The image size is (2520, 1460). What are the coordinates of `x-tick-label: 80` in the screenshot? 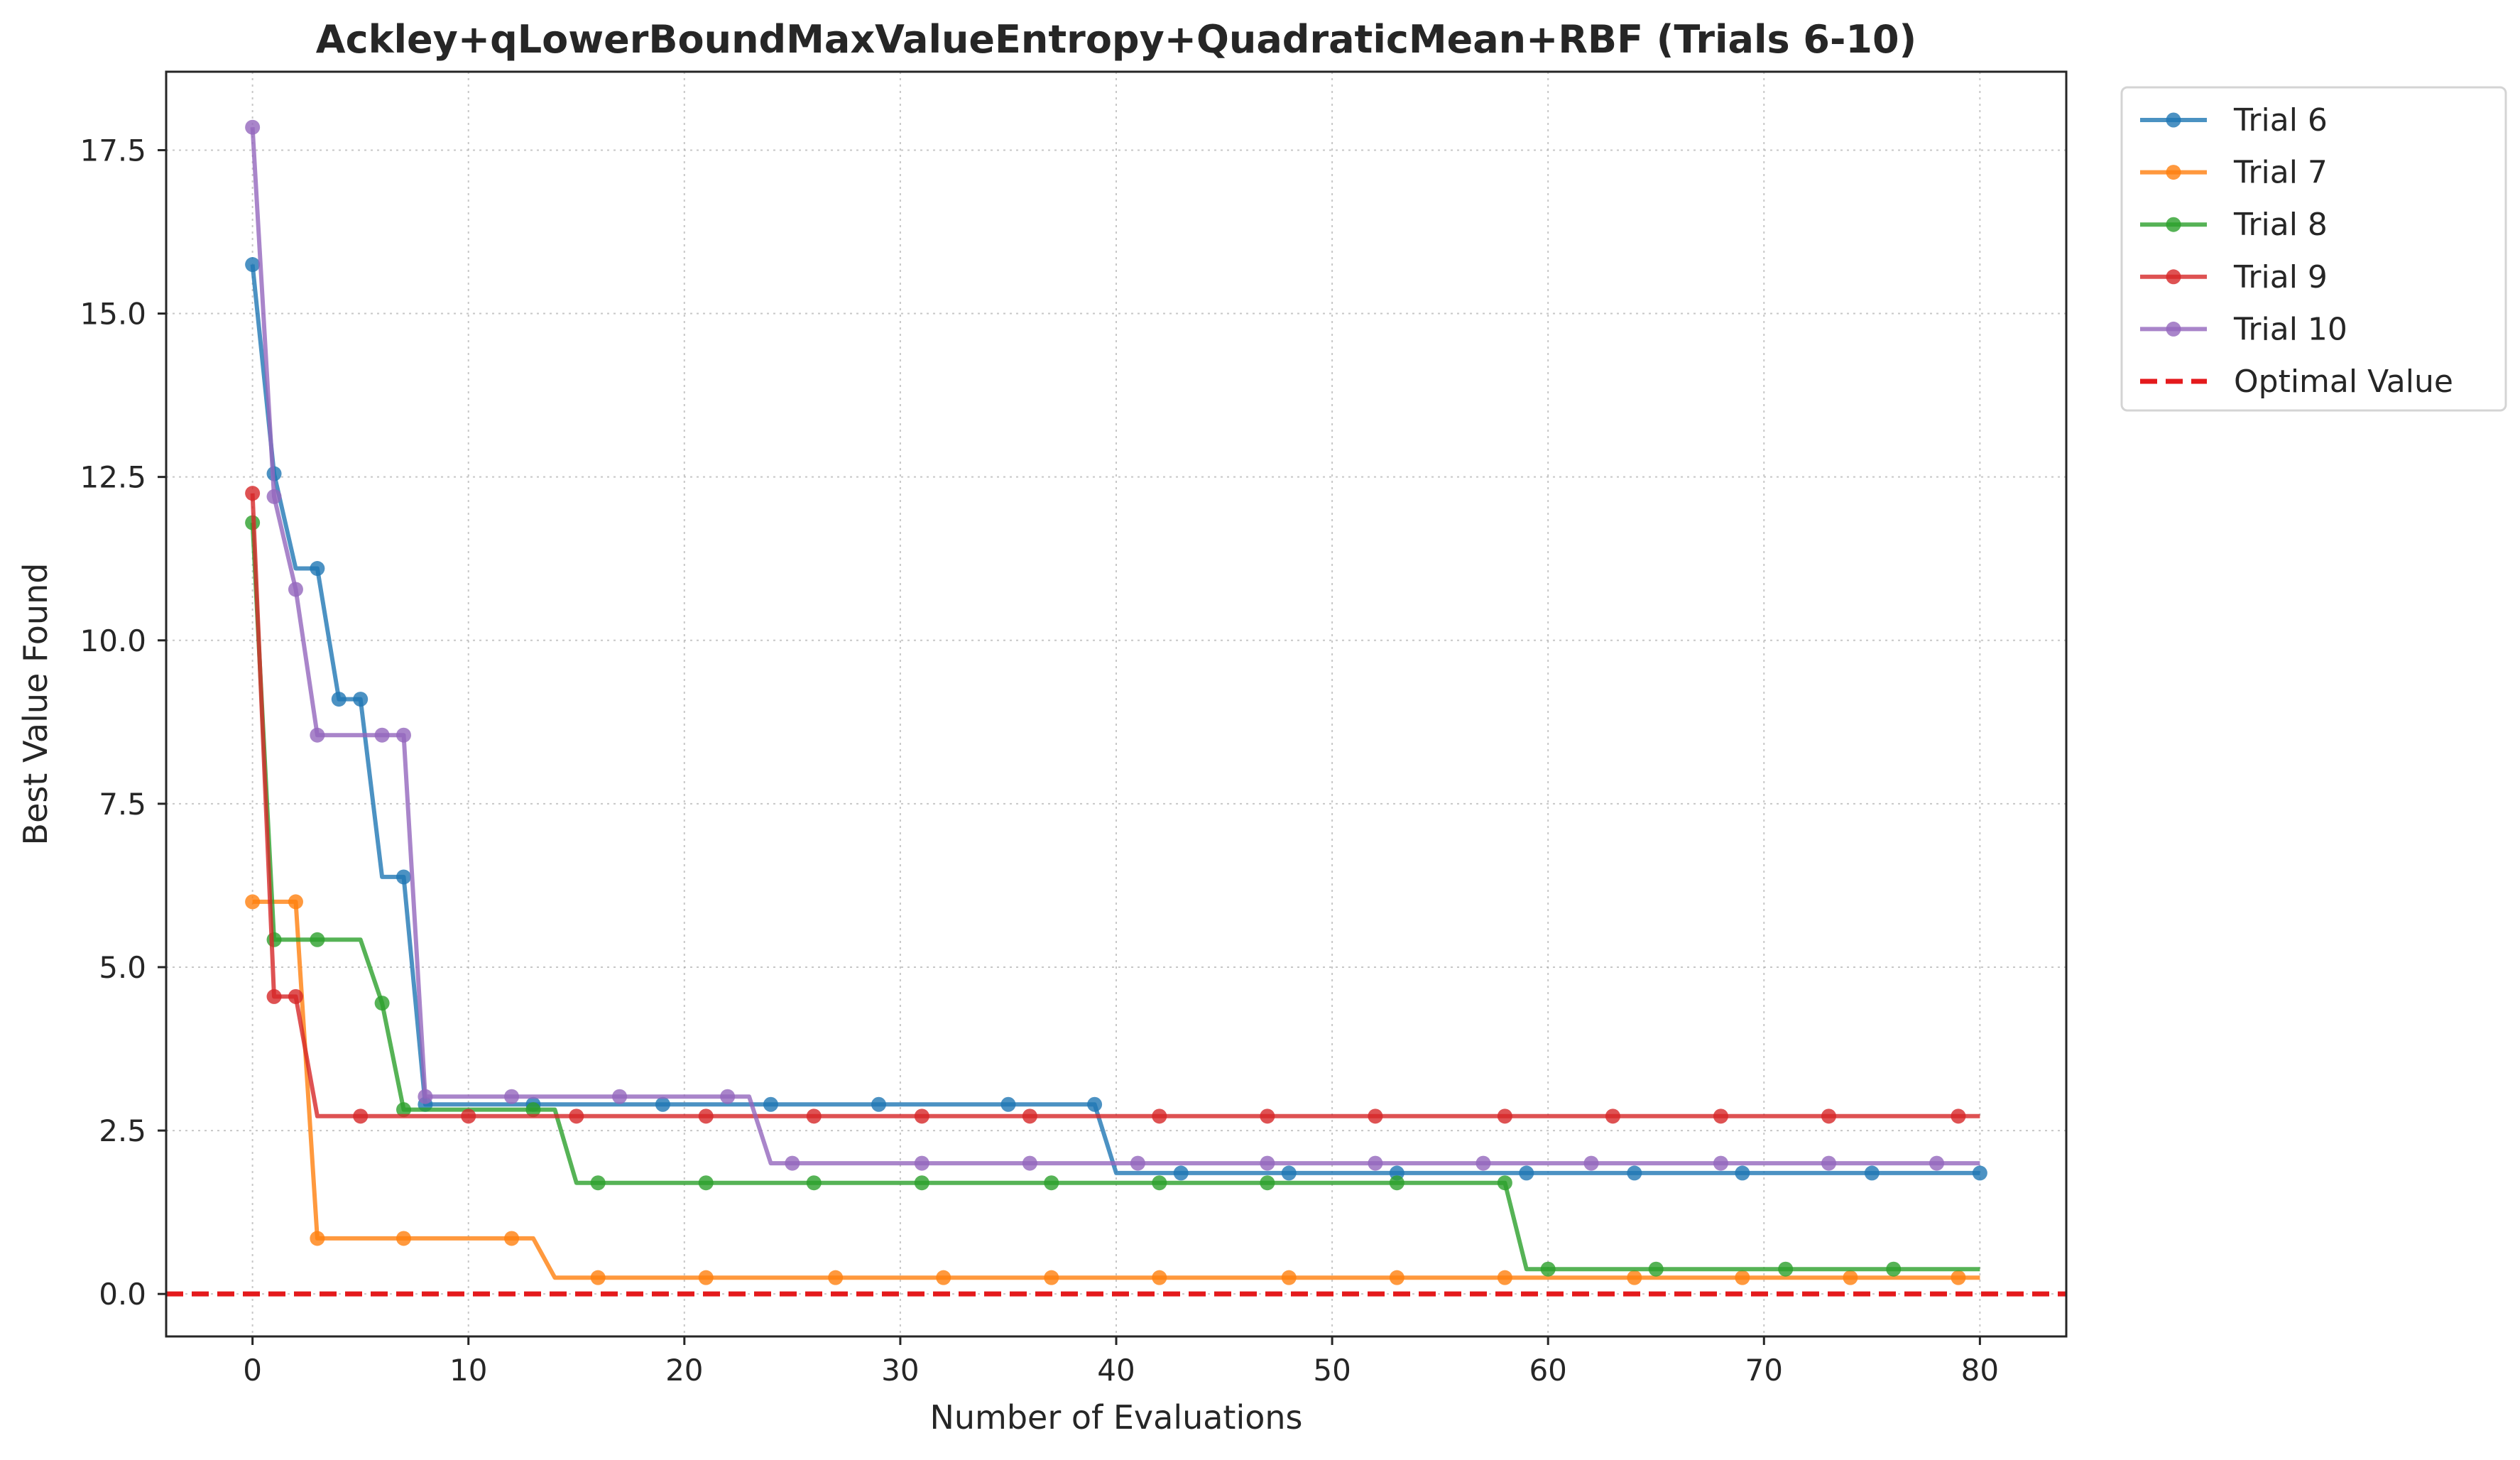 It's located at (1980, 1370).